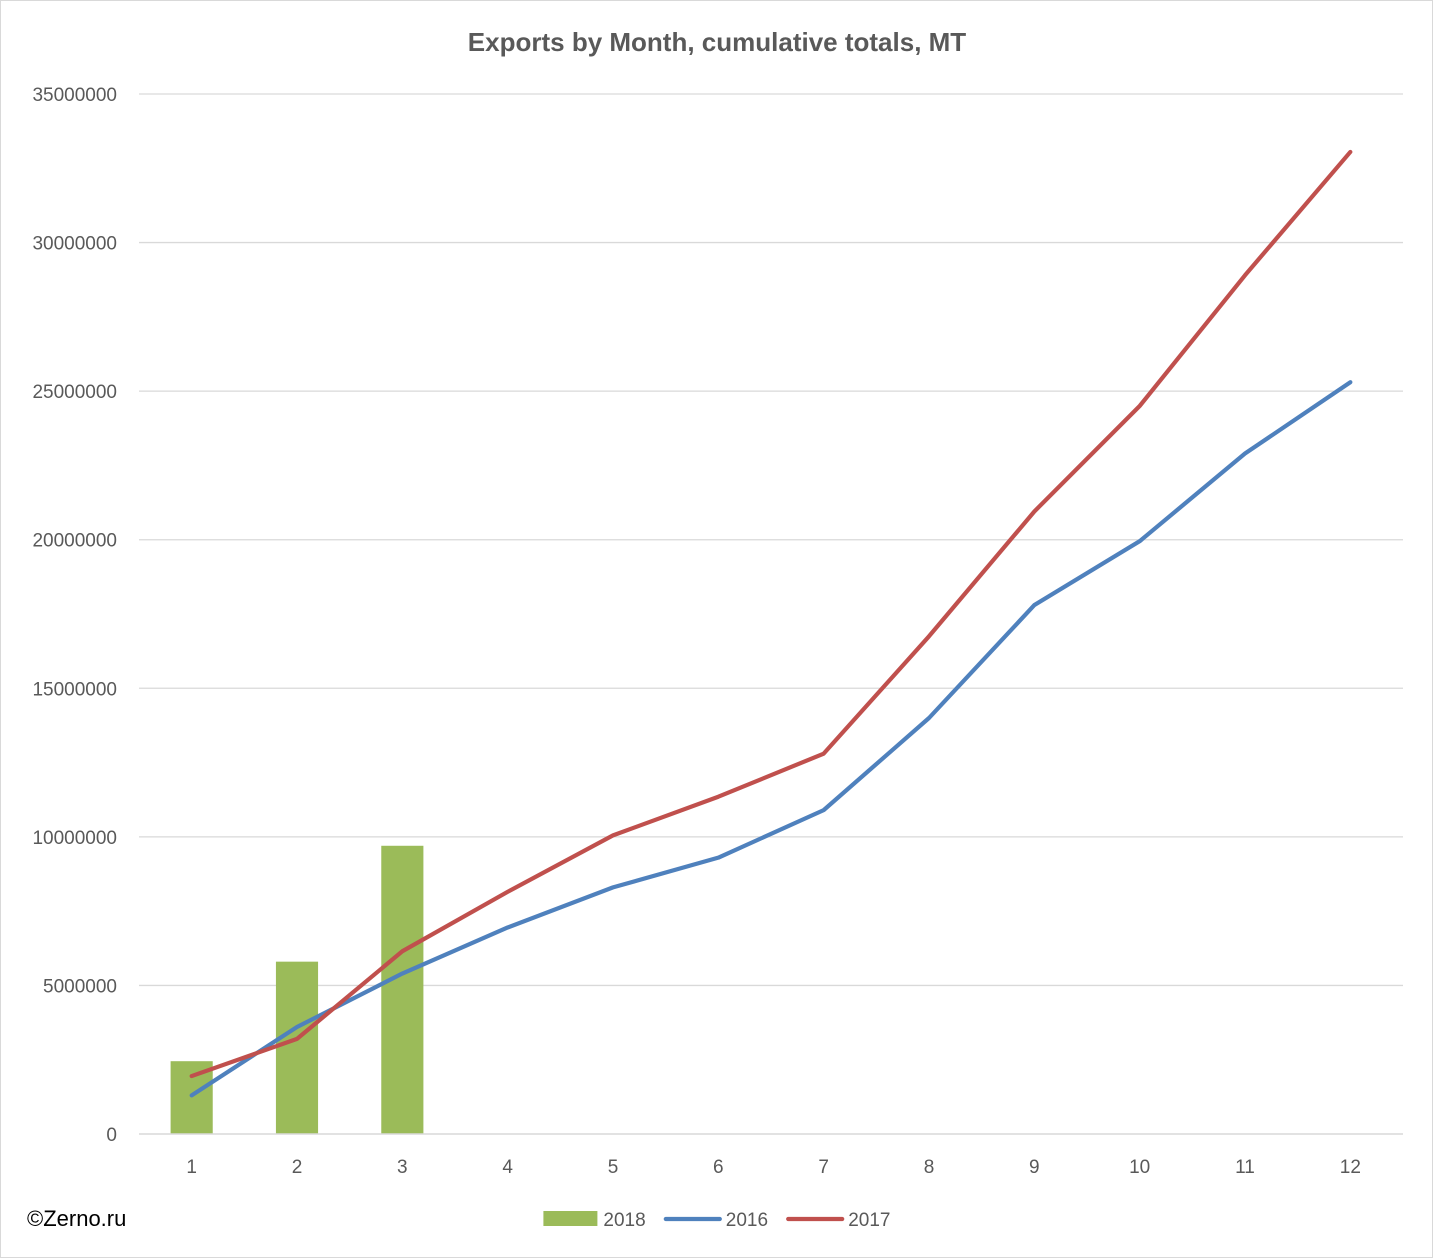  Describe the element at coordinates (111, 1135) in the screenshot. I see `y-tick-label: 0` at that location.